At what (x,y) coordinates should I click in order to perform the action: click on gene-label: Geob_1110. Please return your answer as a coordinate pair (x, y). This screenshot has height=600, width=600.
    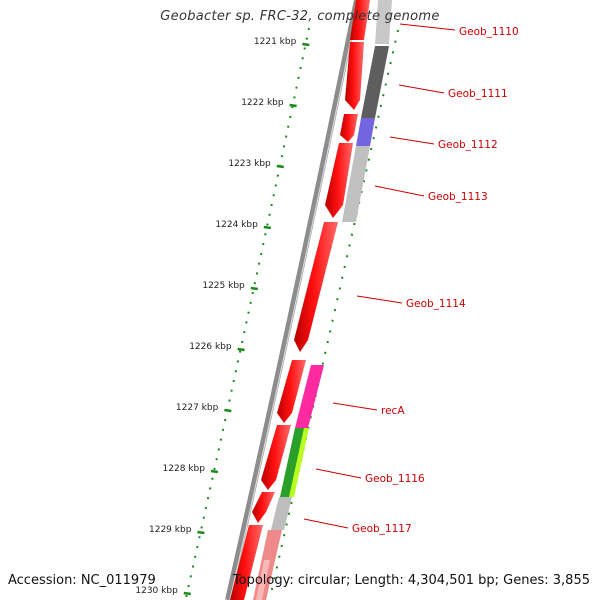
    Looking at the image, I should click on (489, 32).